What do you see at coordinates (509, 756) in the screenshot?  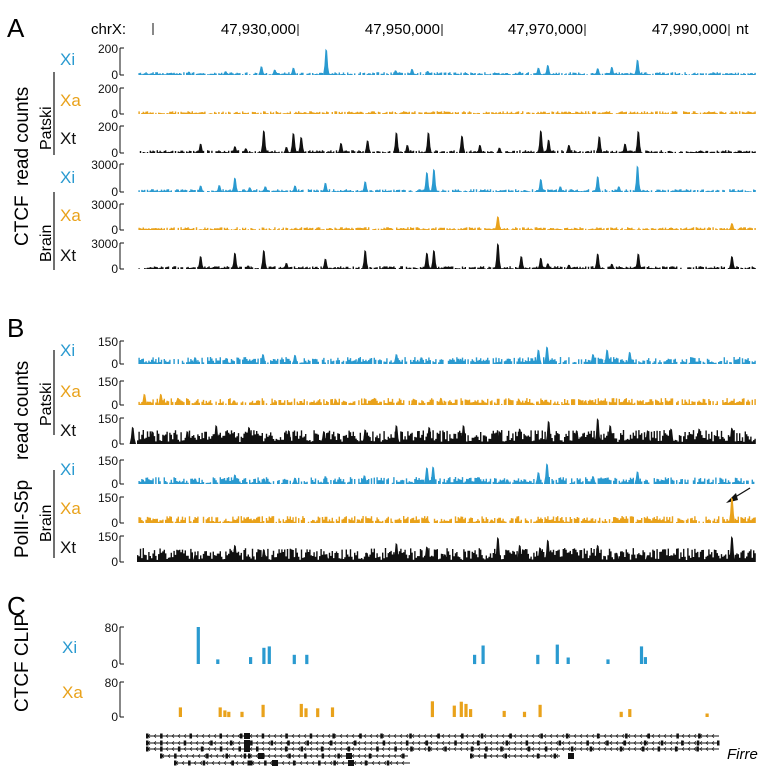 I see `transcript-6-strand-mark` at bounding box center [509, 756].